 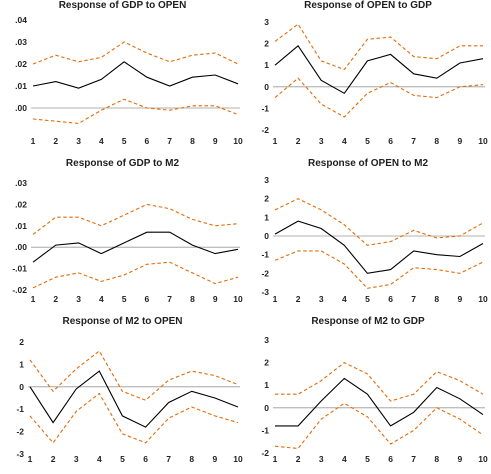 What do you see at coordinates (129, 80) in the screenshot?
I see `chart-plot: .00 .01 .02 .03 .04 1 2 3 4 5 6 7 8 9 10` at bounding box center [129, 80].